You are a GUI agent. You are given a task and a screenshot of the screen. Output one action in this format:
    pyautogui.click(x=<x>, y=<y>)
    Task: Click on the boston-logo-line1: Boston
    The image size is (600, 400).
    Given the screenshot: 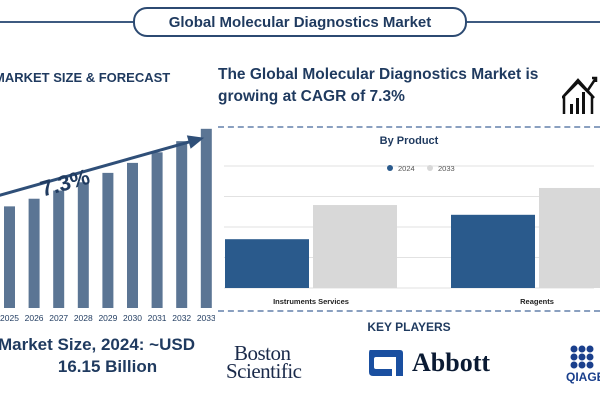 What is the action you would take?
    pyautogui.click(x=262, y=353)
    